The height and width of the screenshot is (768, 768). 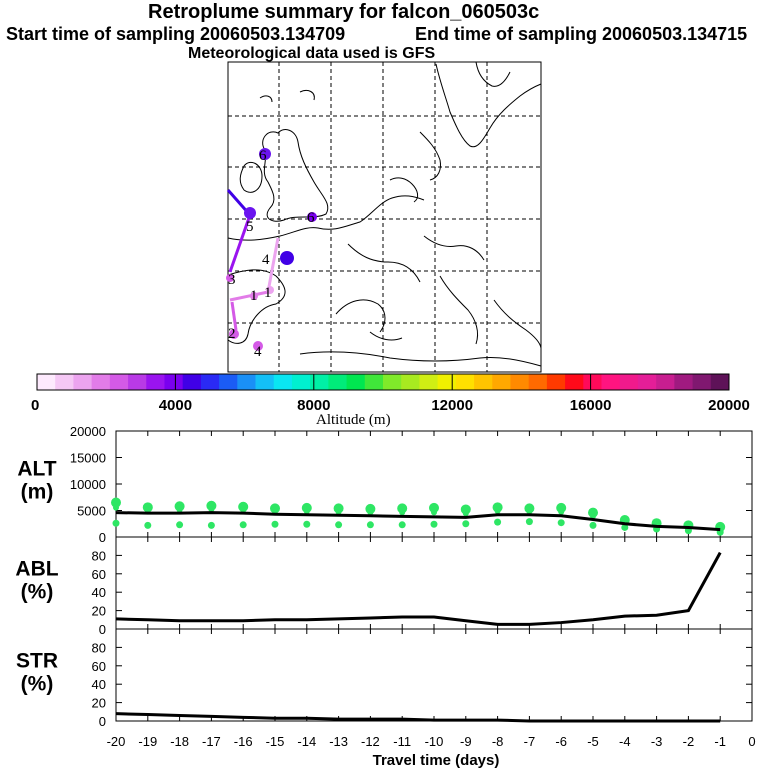 What do you see at coordinates (370, 741) in the screenshot?
I see `x-tick-label: -12` at bounding box center [370, 741].